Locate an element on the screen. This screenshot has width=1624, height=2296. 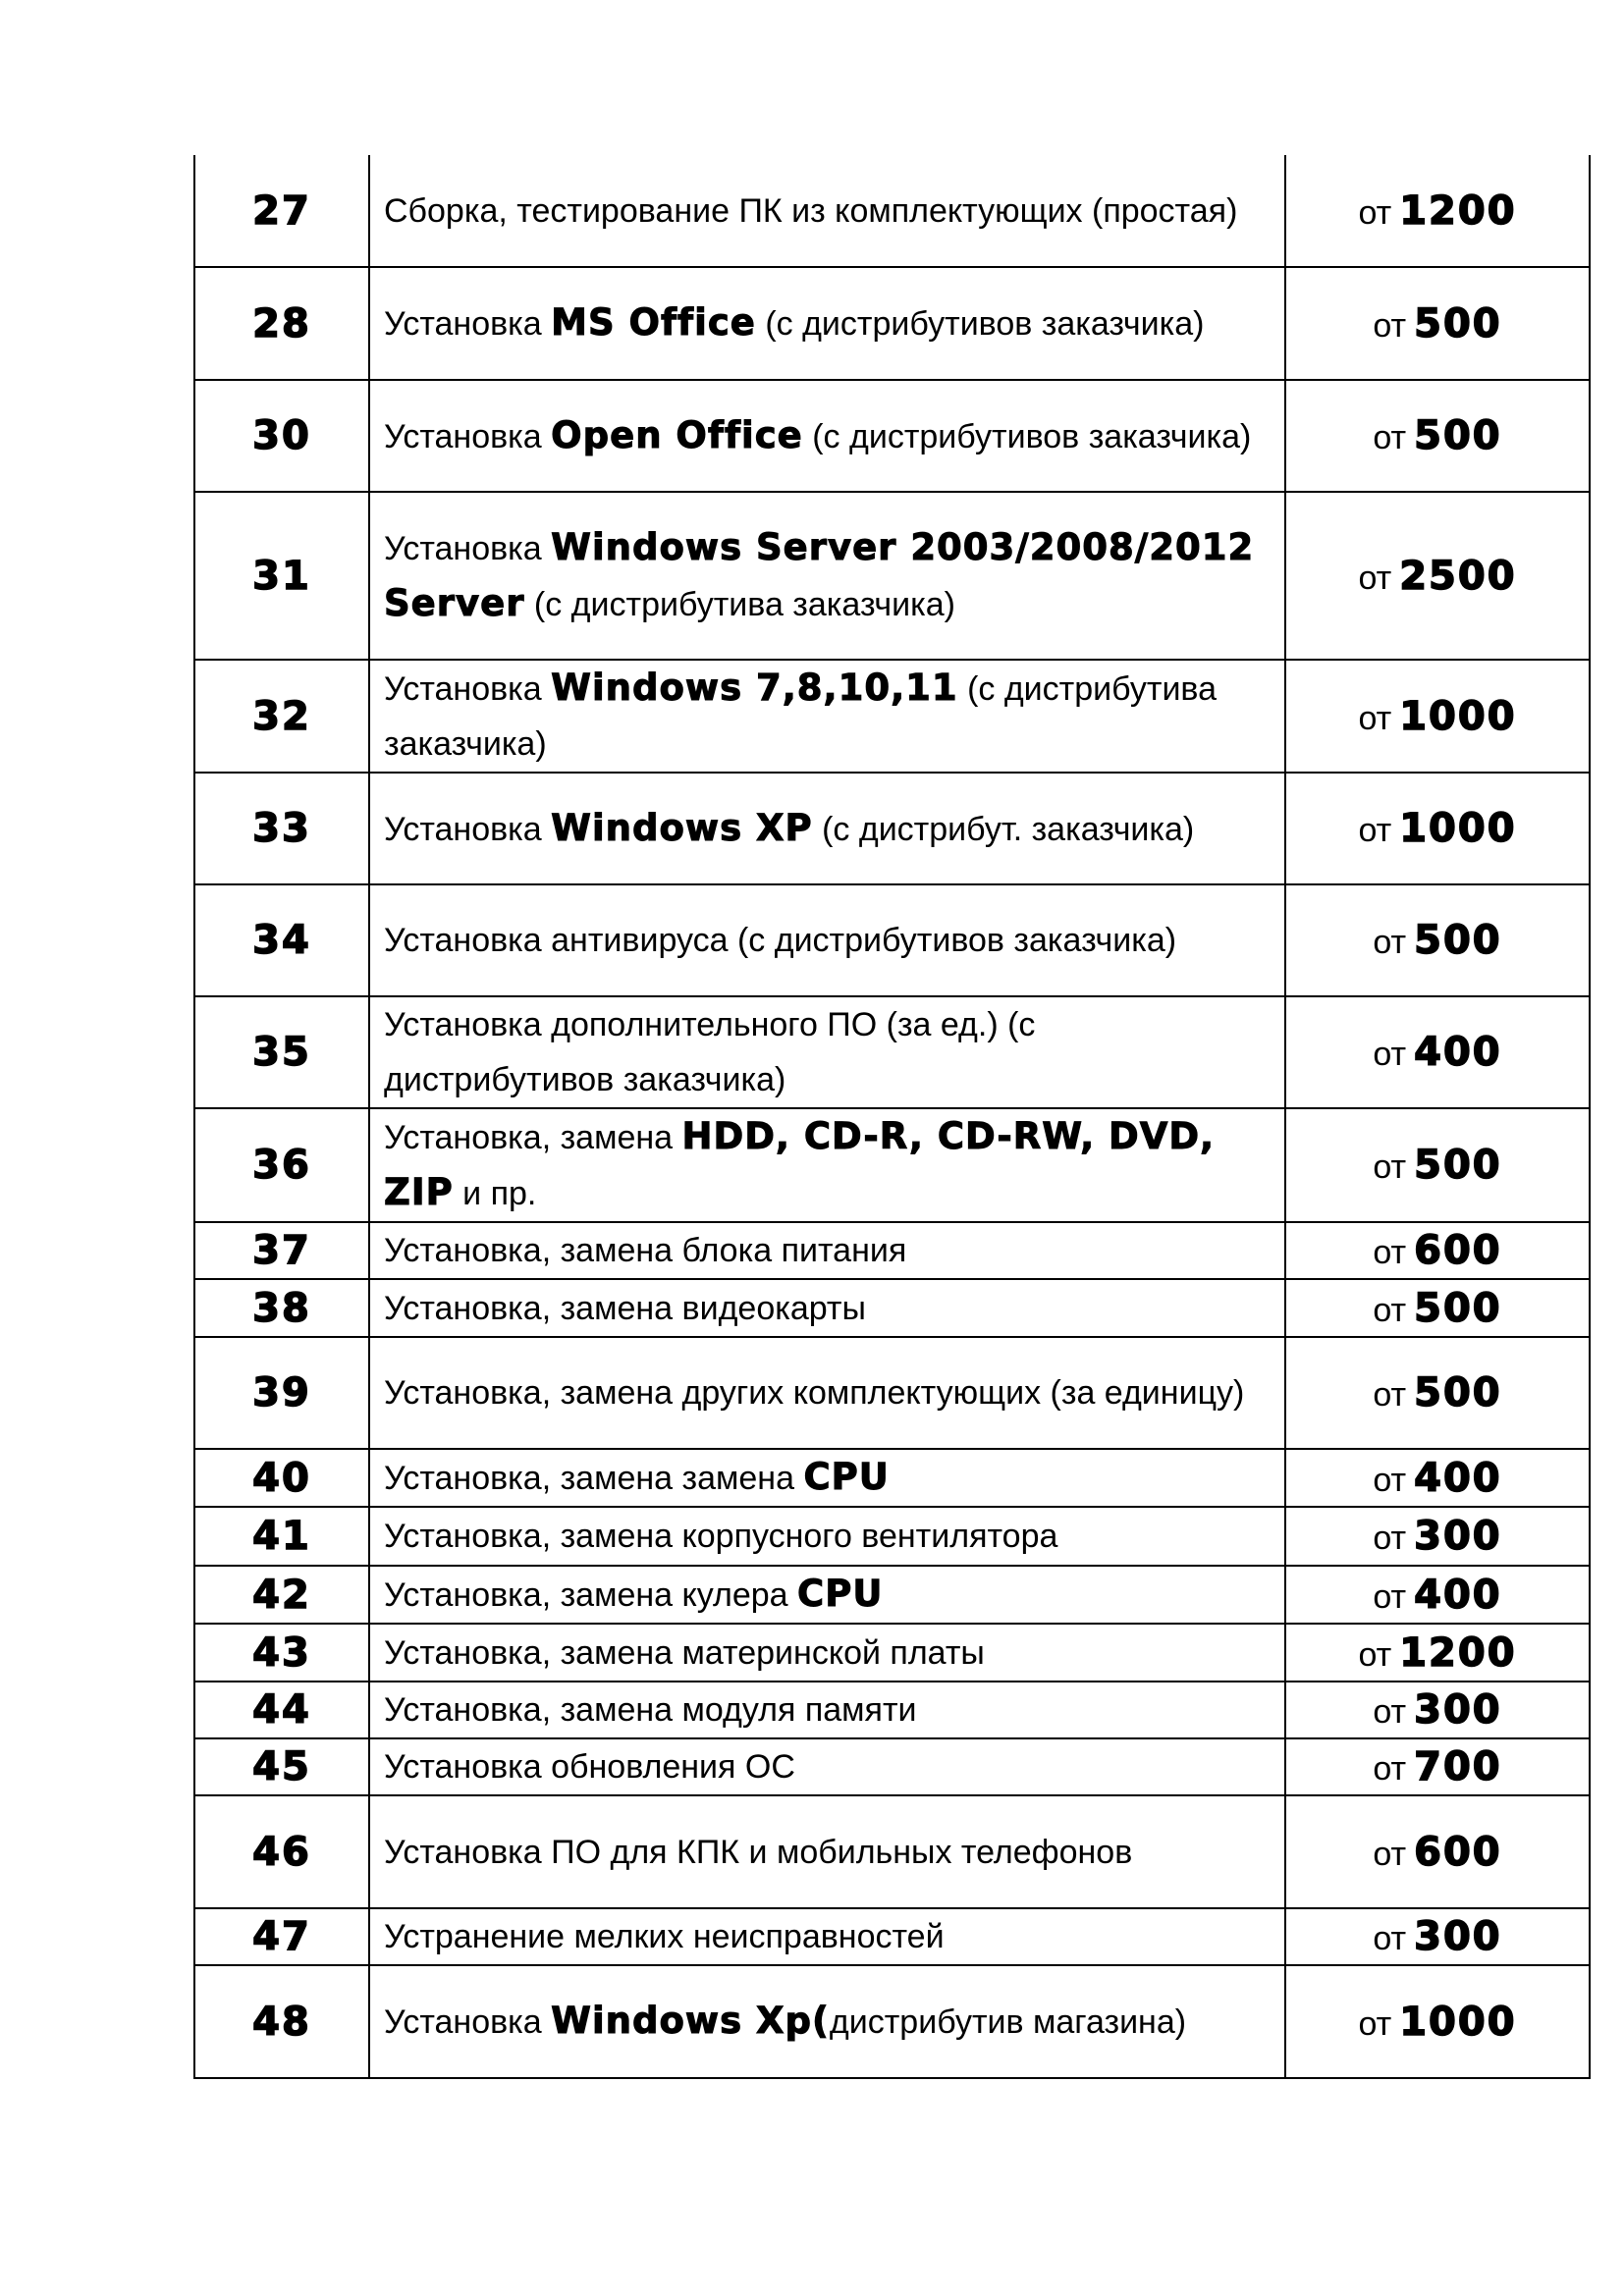
description-bold-term: HDD, CD-R, CD-RW, DVD, ZIP is located at coordinates (799, 1164).